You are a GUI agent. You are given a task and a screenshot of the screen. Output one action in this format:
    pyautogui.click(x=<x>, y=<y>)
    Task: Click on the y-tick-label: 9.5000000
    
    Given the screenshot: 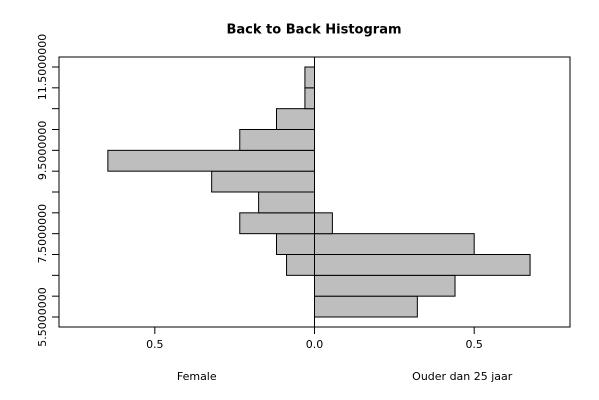 What is the action you would take?
    pyautogui.click(x=42, y=151)
    